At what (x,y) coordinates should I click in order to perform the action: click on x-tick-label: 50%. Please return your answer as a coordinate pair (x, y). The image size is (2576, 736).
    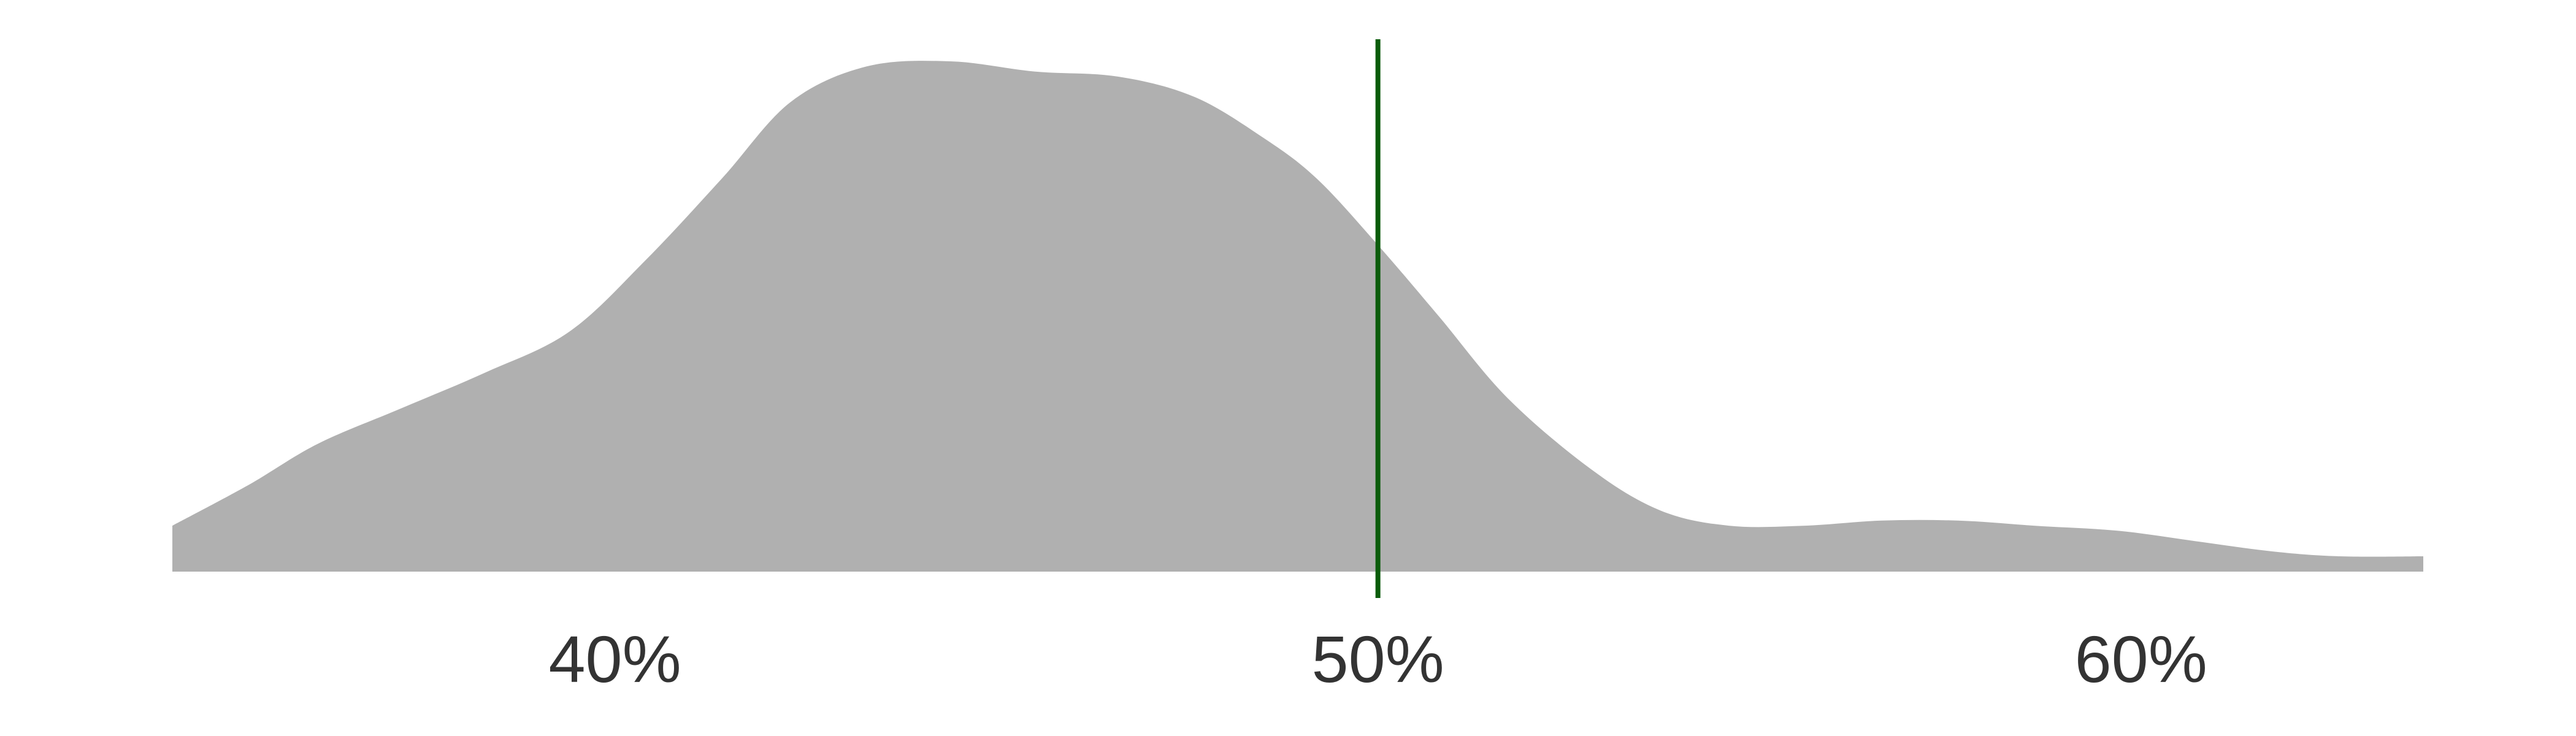
    Looking at the image, I should click on (1378, 659).